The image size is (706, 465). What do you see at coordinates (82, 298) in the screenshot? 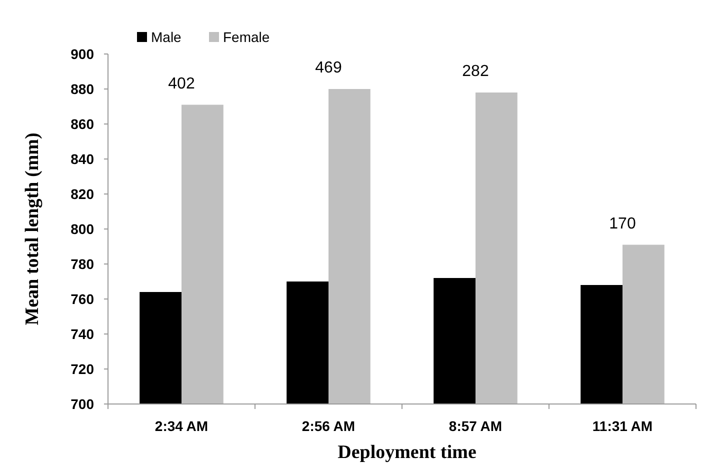
I see `y-tick-label: 760` at bounding box center [82, 298].